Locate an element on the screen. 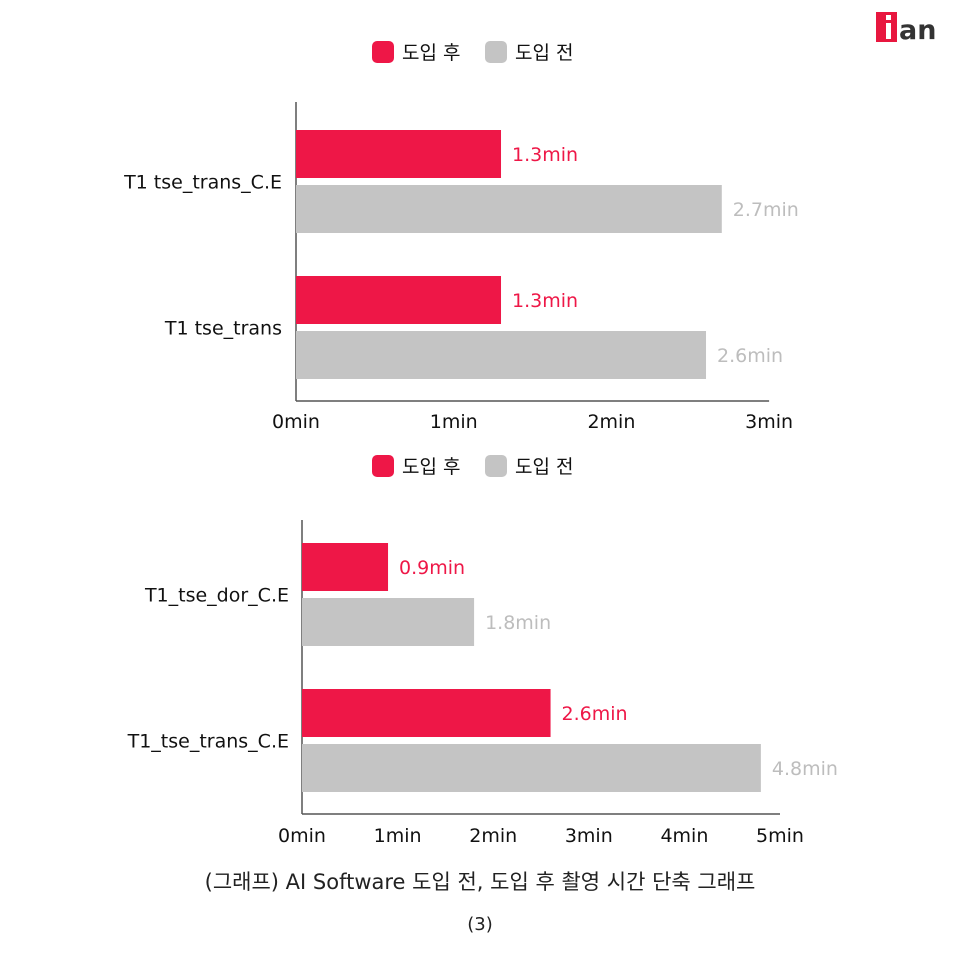 This screenshot has height=960, width=960. value-label-after-2: 1.3min is located at coordinates (545, 301).